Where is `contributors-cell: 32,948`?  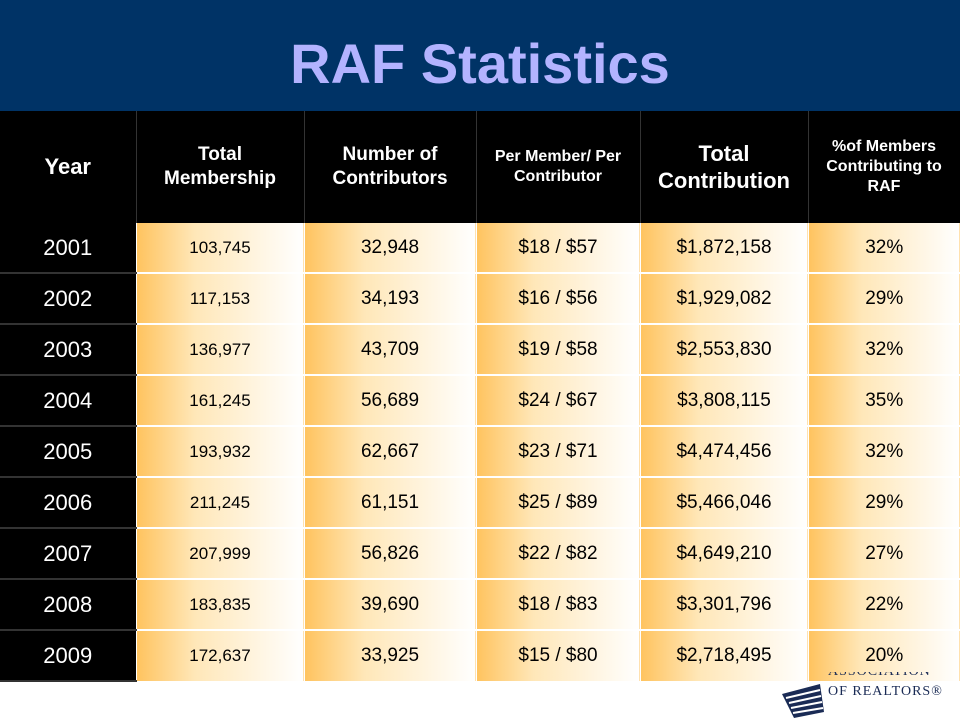 contributors-cell: 32,948 is located at coordinates (389, 248).